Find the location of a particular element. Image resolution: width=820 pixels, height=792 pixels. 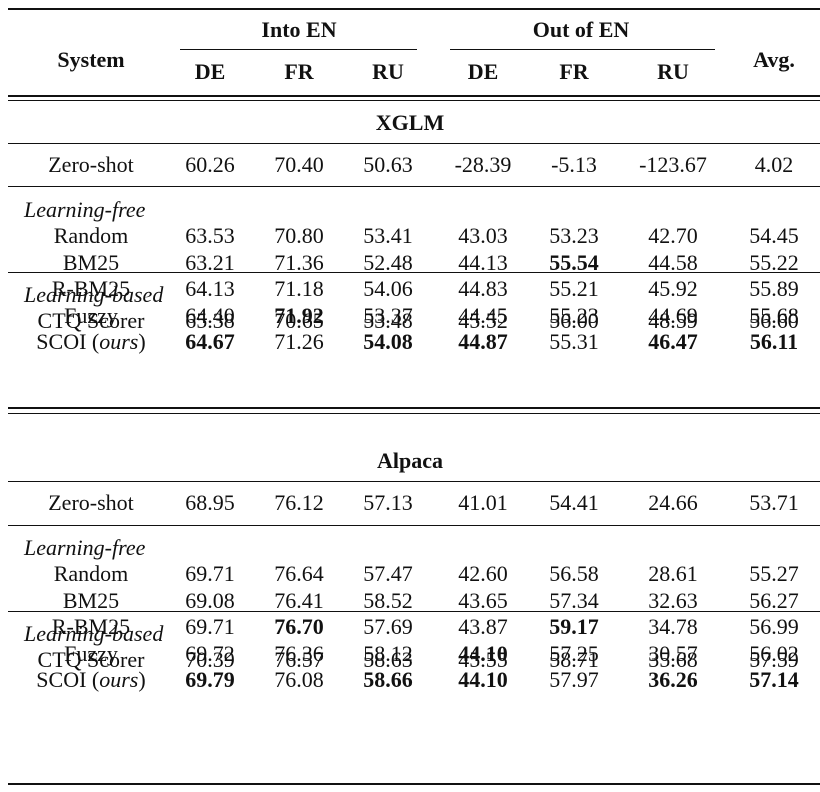

table-cell: -5.13 is located at coordinates (574, 164).